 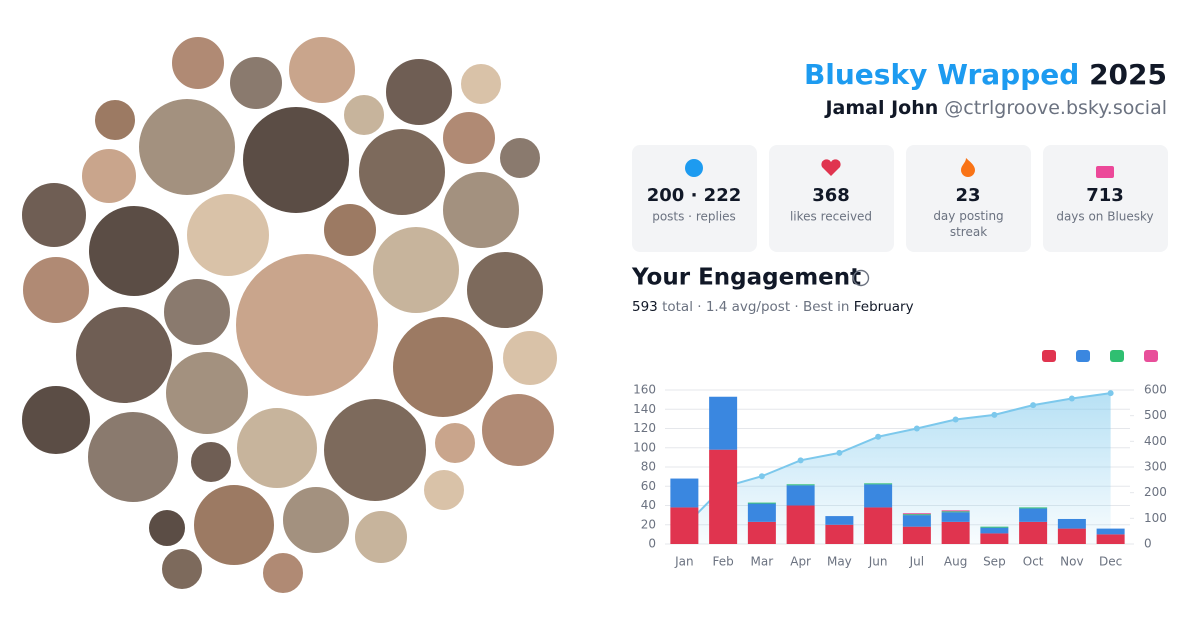 I want to click on cake-icon, so click(x=1105, y=172).